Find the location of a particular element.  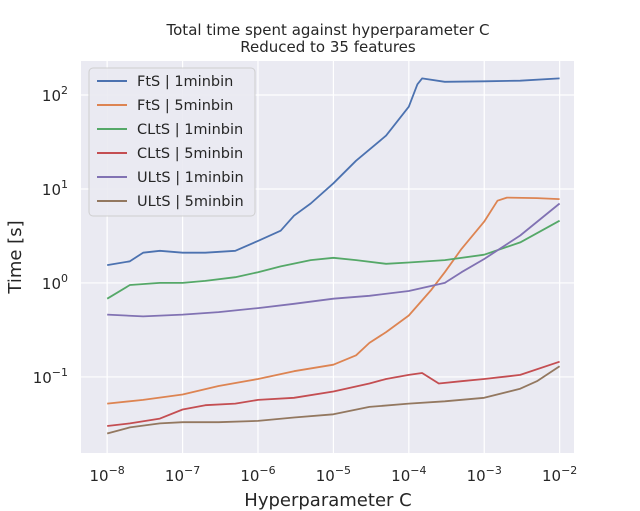

y-tick-label: 10² is located at coordinates (55, 94).